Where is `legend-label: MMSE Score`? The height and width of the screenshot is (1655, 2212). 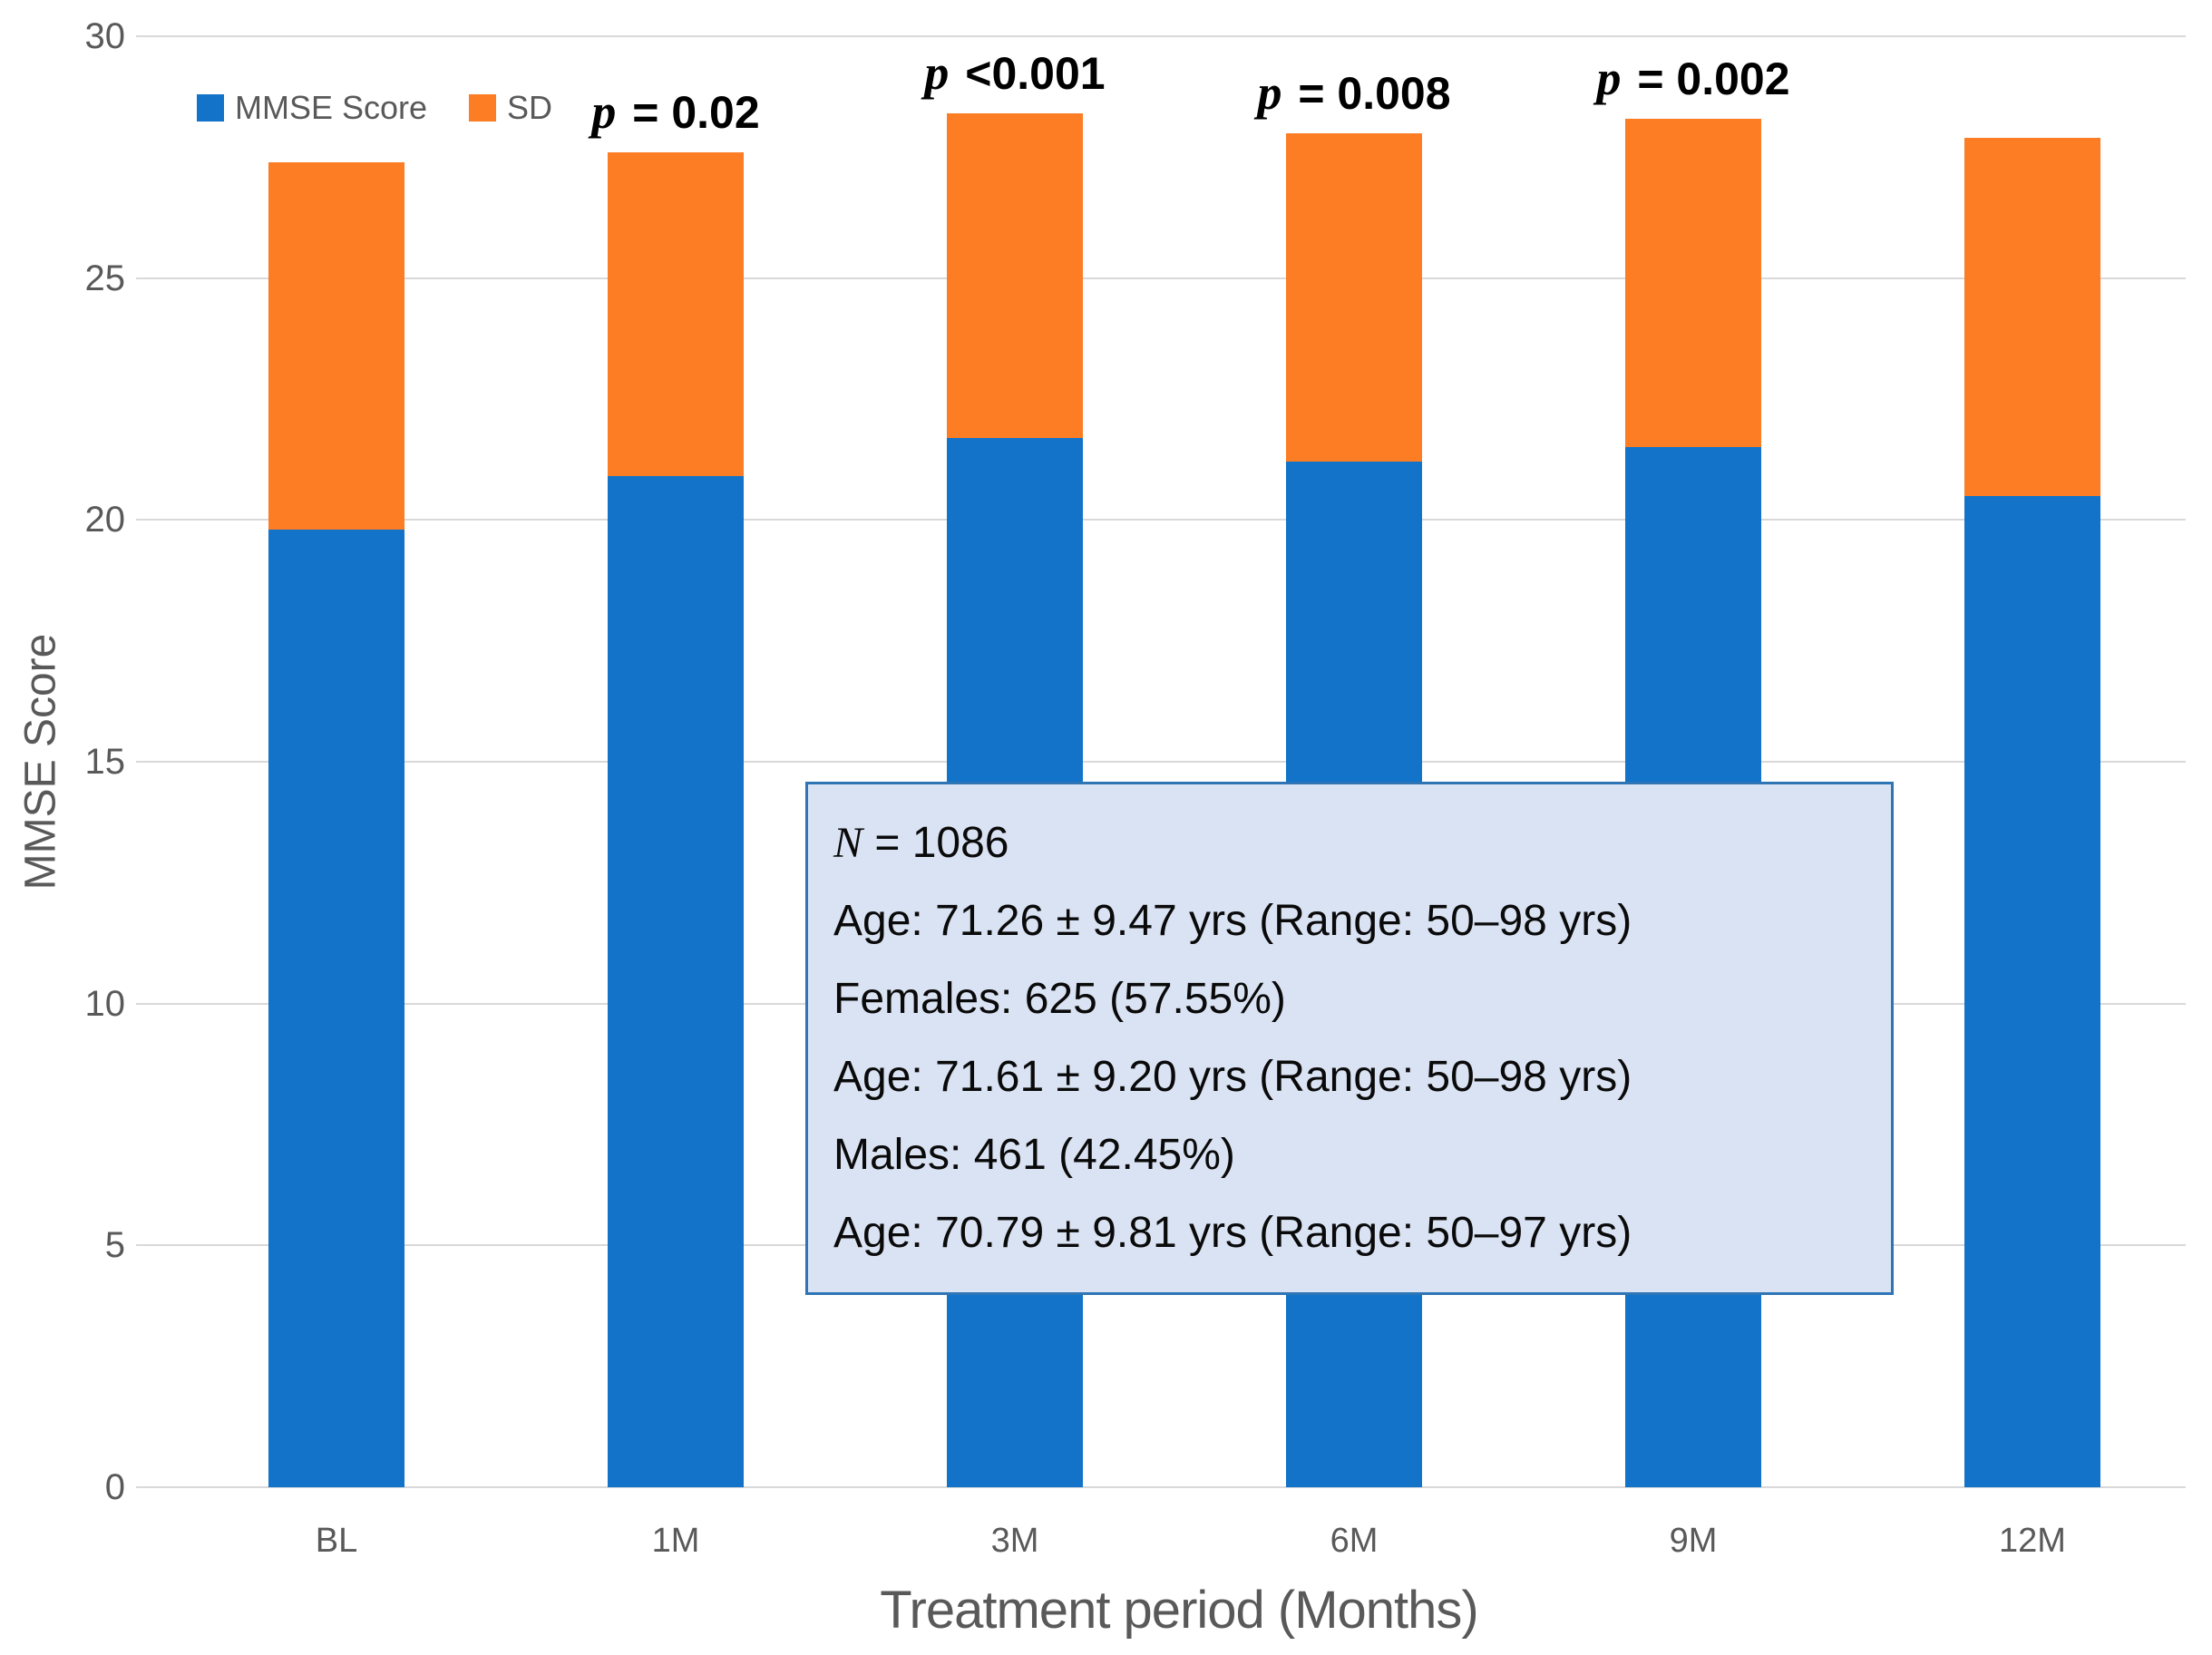
legend-label: MMSE Score is located at coordinates (332, 107).